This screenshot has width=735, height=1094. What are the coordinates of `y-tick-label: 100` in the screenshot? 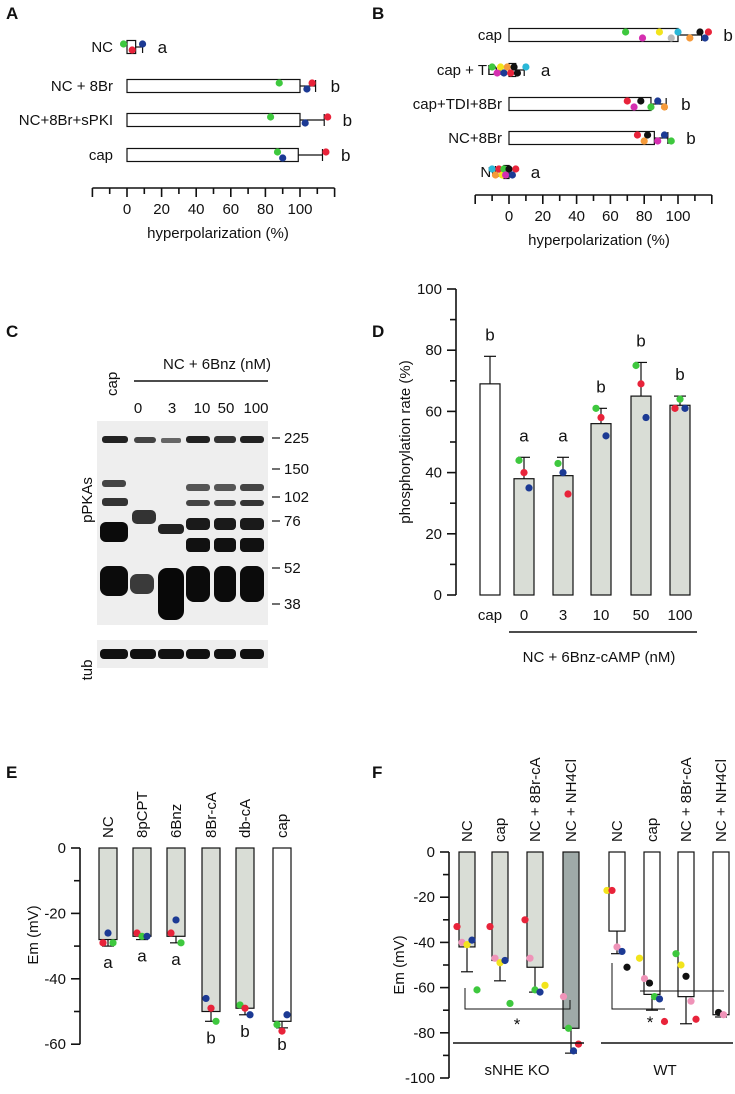 It's located at (429, 289).